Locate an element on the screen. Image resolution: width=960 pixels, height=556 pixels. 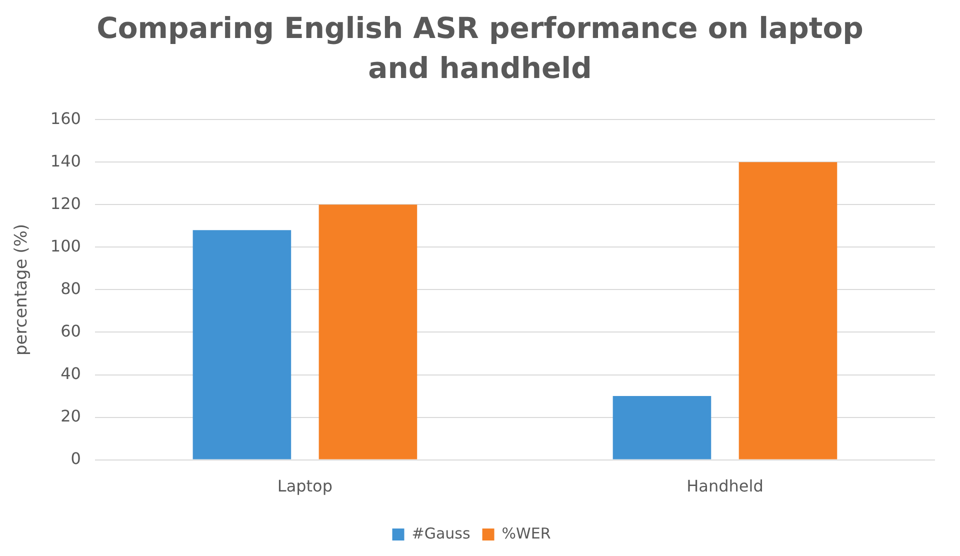
y-tick-label: 160 is located at coordinates (65, 118).